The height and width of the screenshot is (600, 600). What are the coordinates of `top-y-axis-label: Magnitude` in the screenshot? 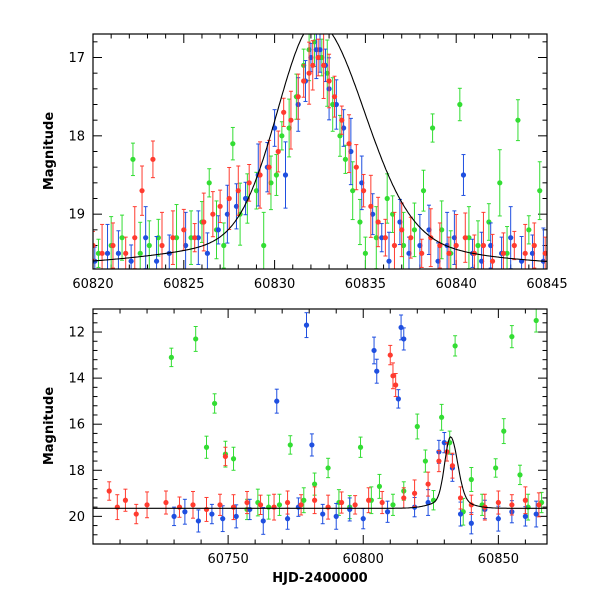 It's located at (49, 151).